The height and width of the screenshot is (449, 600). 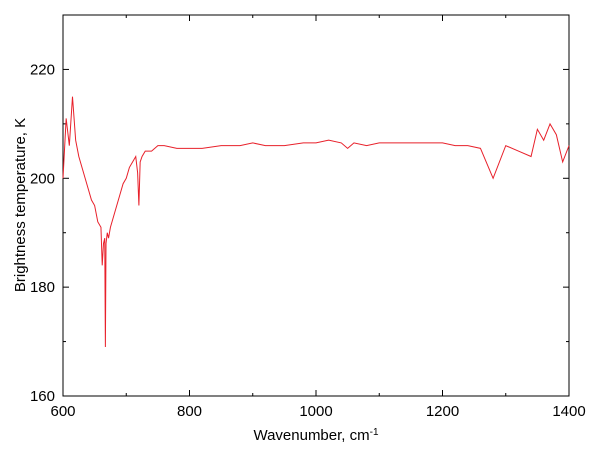 What do you see at coordinates (442, 411) in the screenshot?
I see `x-tick-label: 1200` at bounding box center [442, 411].